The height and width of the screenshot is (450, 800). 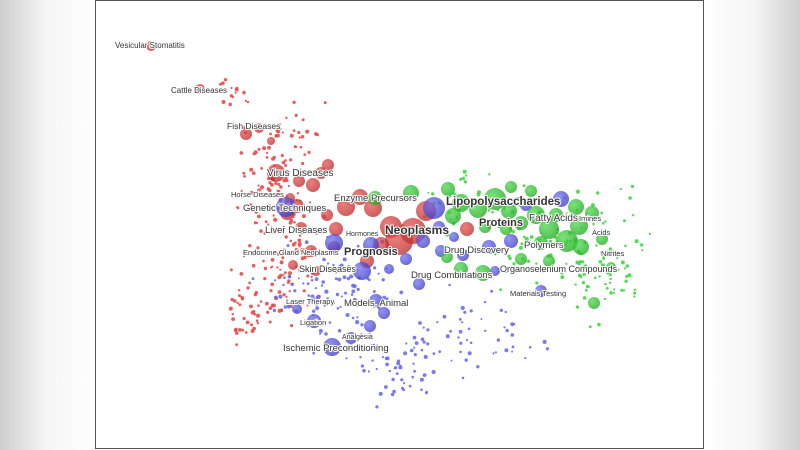 What do you see at coordinates (310, 301) in the screenshot?
I see `term-label: Laser Therapy` at bounding box center [310, 301].